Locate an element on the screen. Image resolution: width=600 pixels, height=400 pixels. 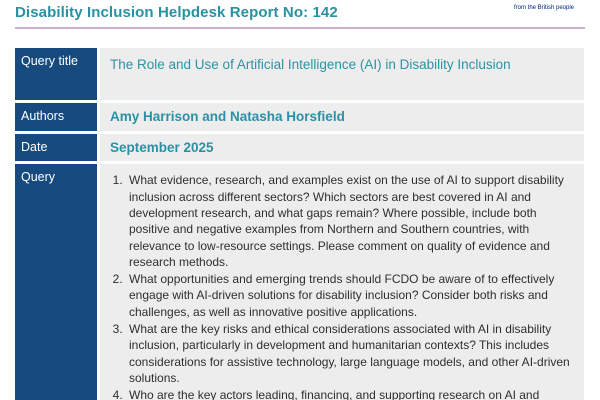
query-title-label: Query title is located at coordinates (49, 61).